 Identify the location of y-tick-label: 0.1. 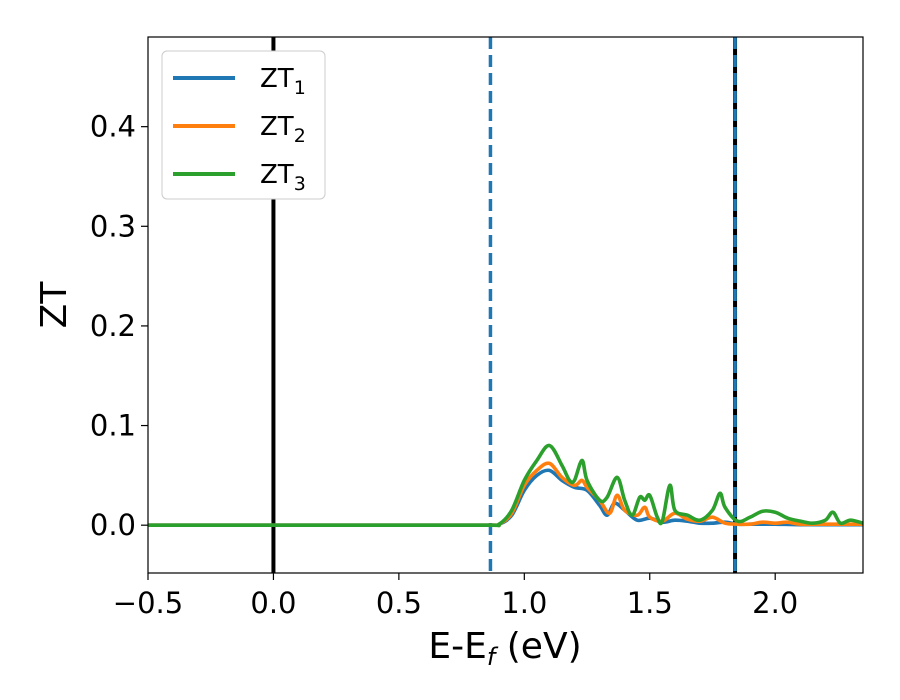
(113, 426).